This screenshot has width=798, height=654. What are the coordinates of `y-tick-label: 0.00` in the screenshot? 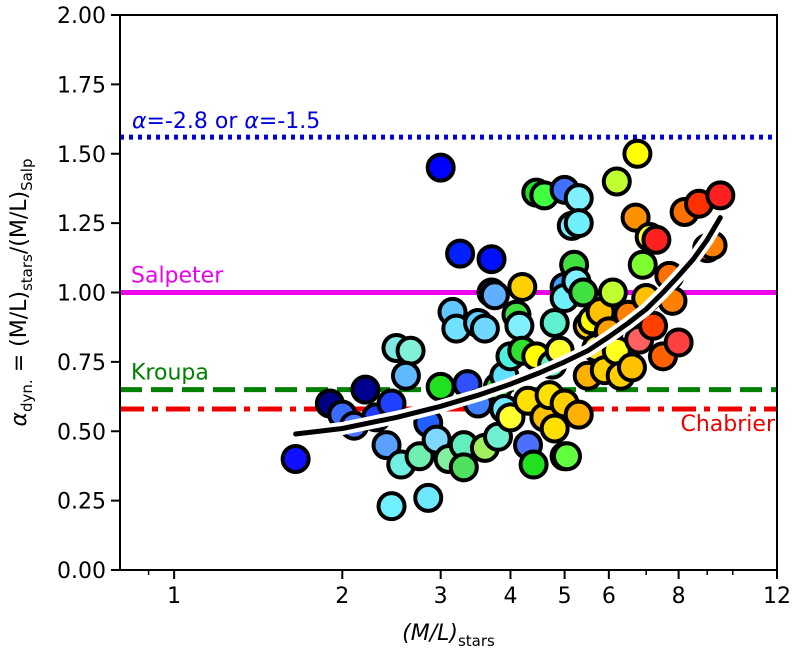 It's located at (81, 571).